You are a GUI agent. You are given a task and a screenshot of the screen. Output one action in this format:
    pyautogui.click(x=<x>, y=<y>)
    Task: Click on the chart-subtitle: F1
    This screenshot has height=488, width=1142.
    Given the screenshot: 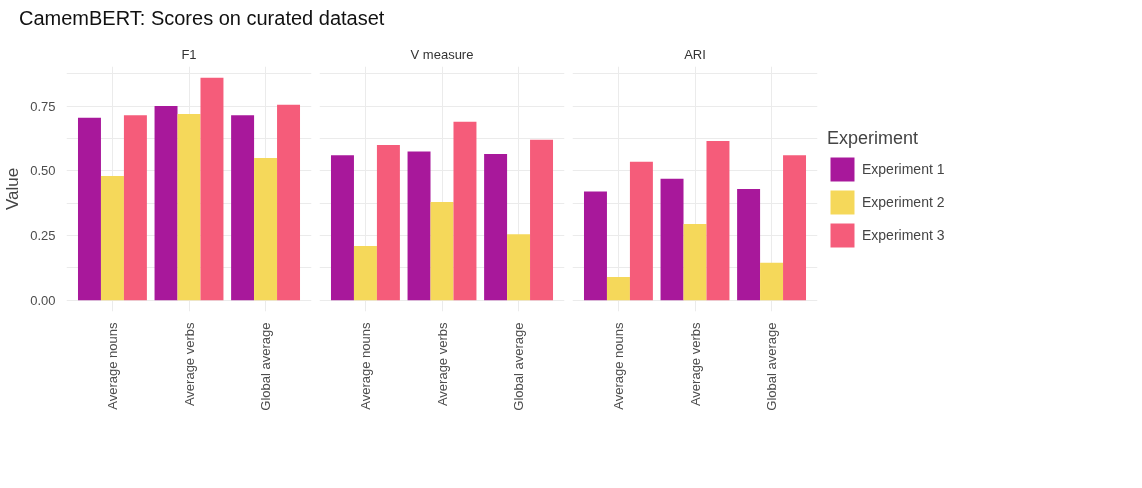 What is the action you would take?
    pyautogui.click(x=189, y=54)
    